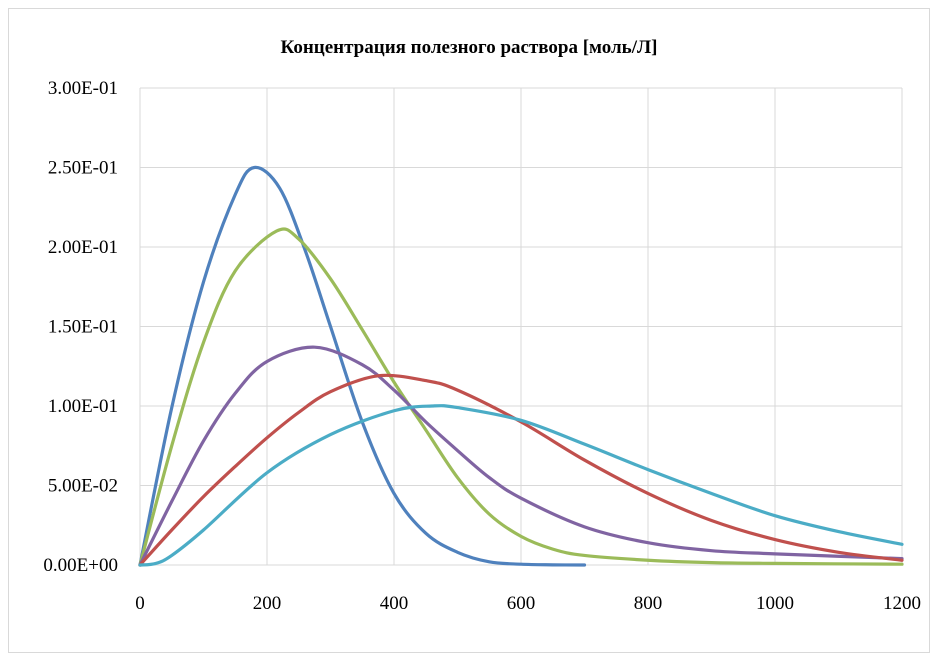 The height and width of the screenshot is (657, 933). Describe the element at coordinates (521, 603) in the screenshot. I see `x-tick-label: 600` at that location.